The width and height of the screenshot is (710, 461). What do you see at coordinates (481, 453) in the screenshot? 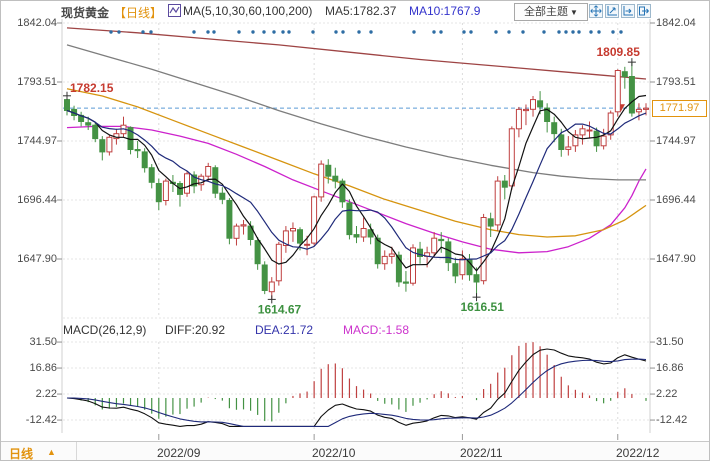
I see `date-label: 2022/11` at bounding box center [481, 453].